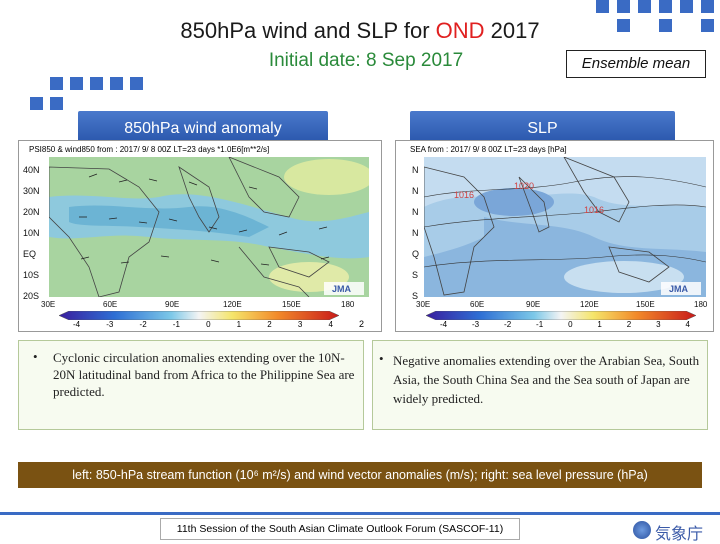 The height and width of the screenshot is (544, 720). What do you see at coordinates (209, 227) in the screenshot?
I see `wind-anomaly-map: JMA` at bounding box center [209, 227].